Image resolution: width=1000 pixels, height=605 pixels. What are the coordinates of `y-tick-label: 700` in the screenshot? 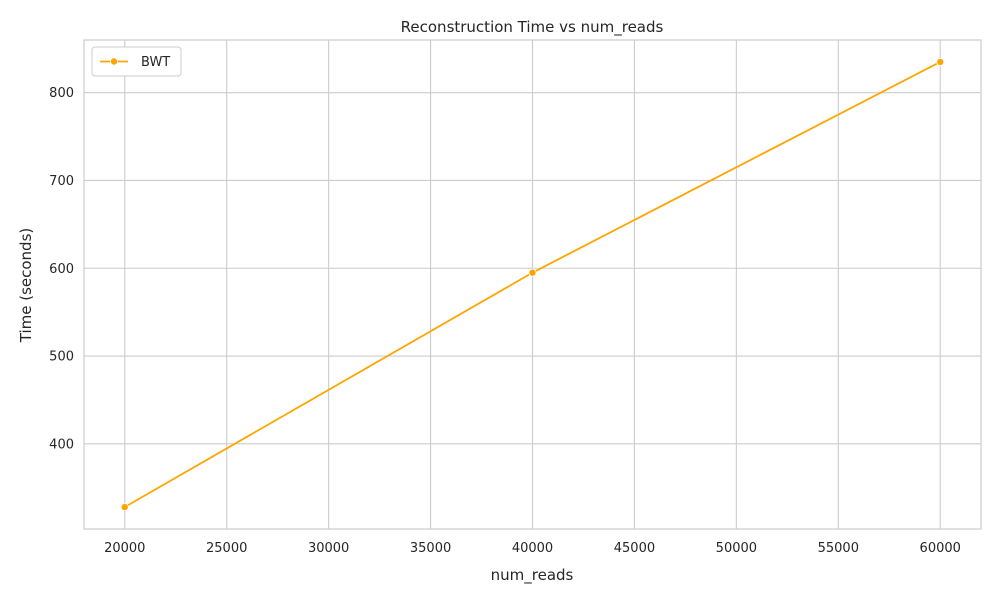 It's located at (61, 181).